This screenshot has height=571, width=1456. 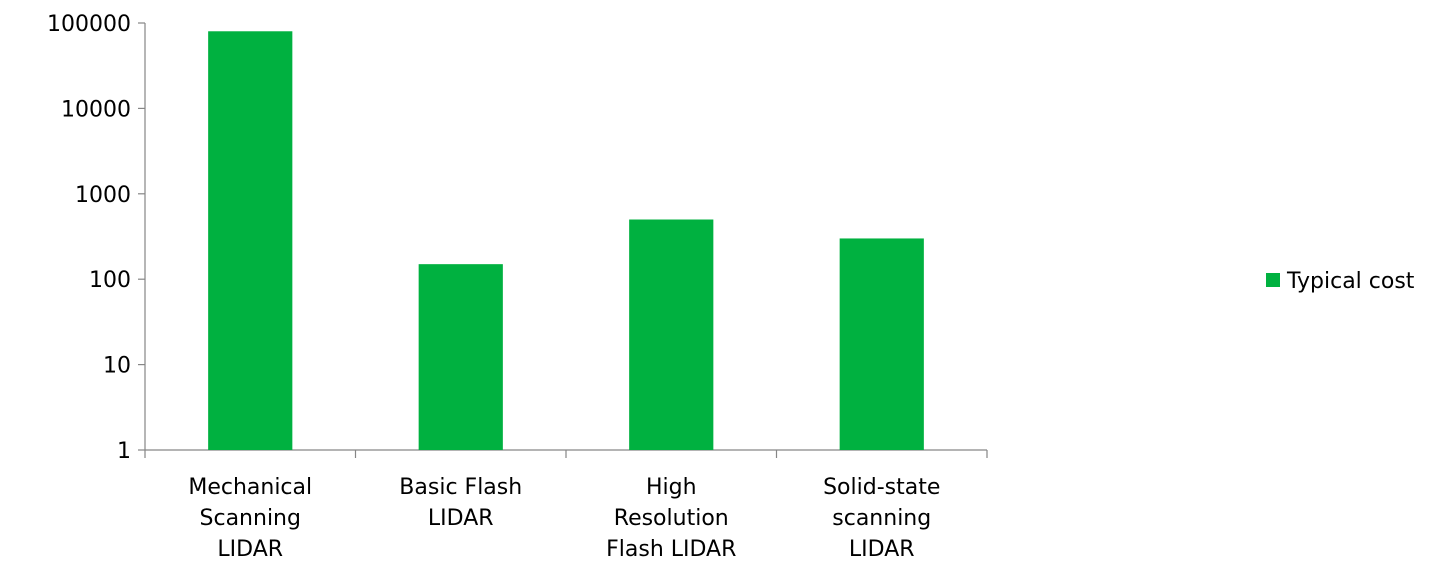 What do you see at coordinates (89, 24) in the screenshot?
I see `y-tick-label: 100000` at bounding box center [89, 24].